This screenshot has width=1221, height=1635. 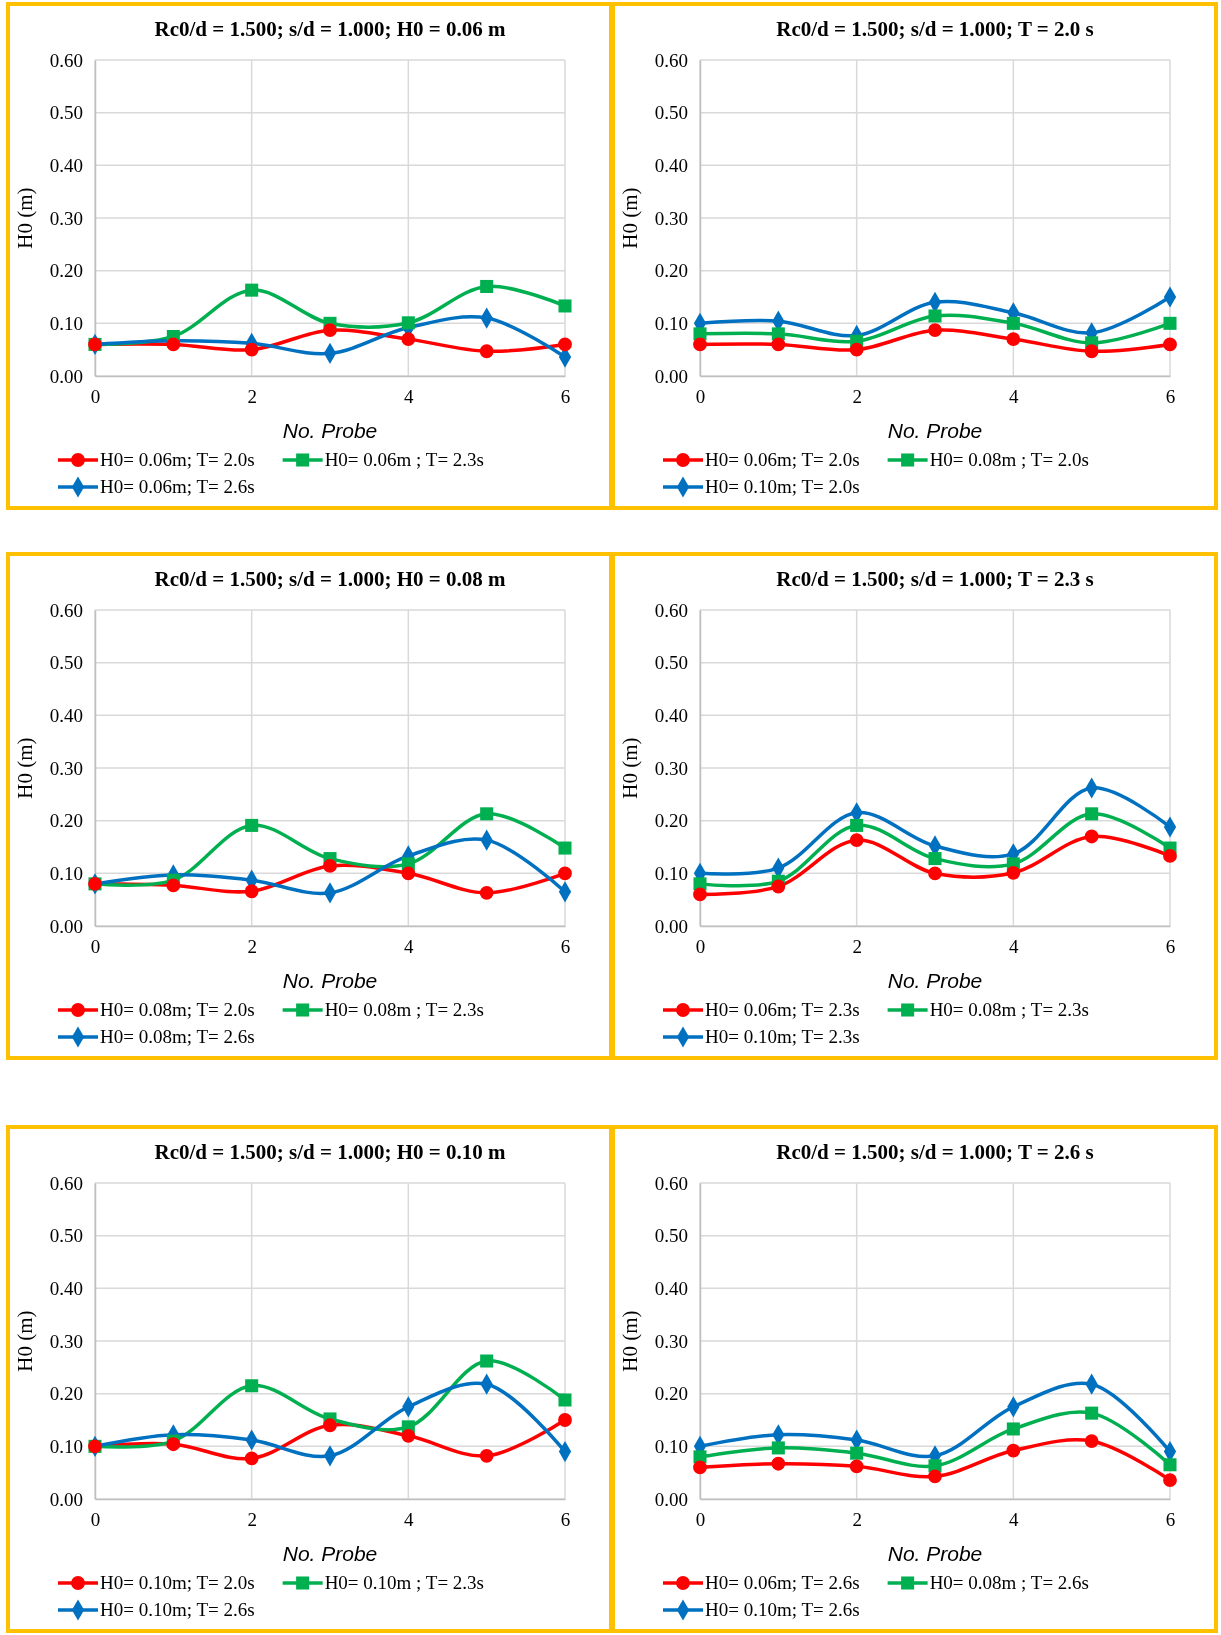 I want to click on legend-label: H0= 0.10m; T= 2.0s, so click(x=177, y=1582).